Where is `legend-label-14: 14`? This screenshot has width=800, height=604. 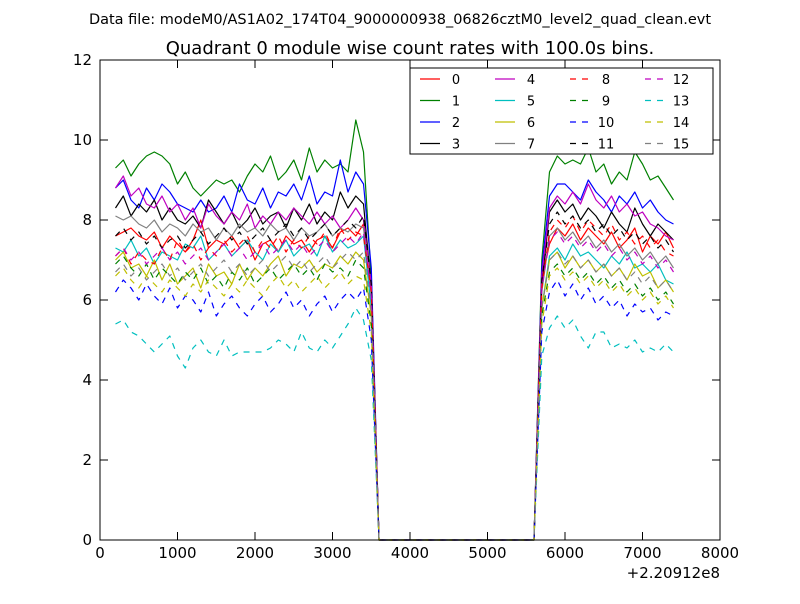 legend-label-14: 14 is located at coordinates (681, 123).